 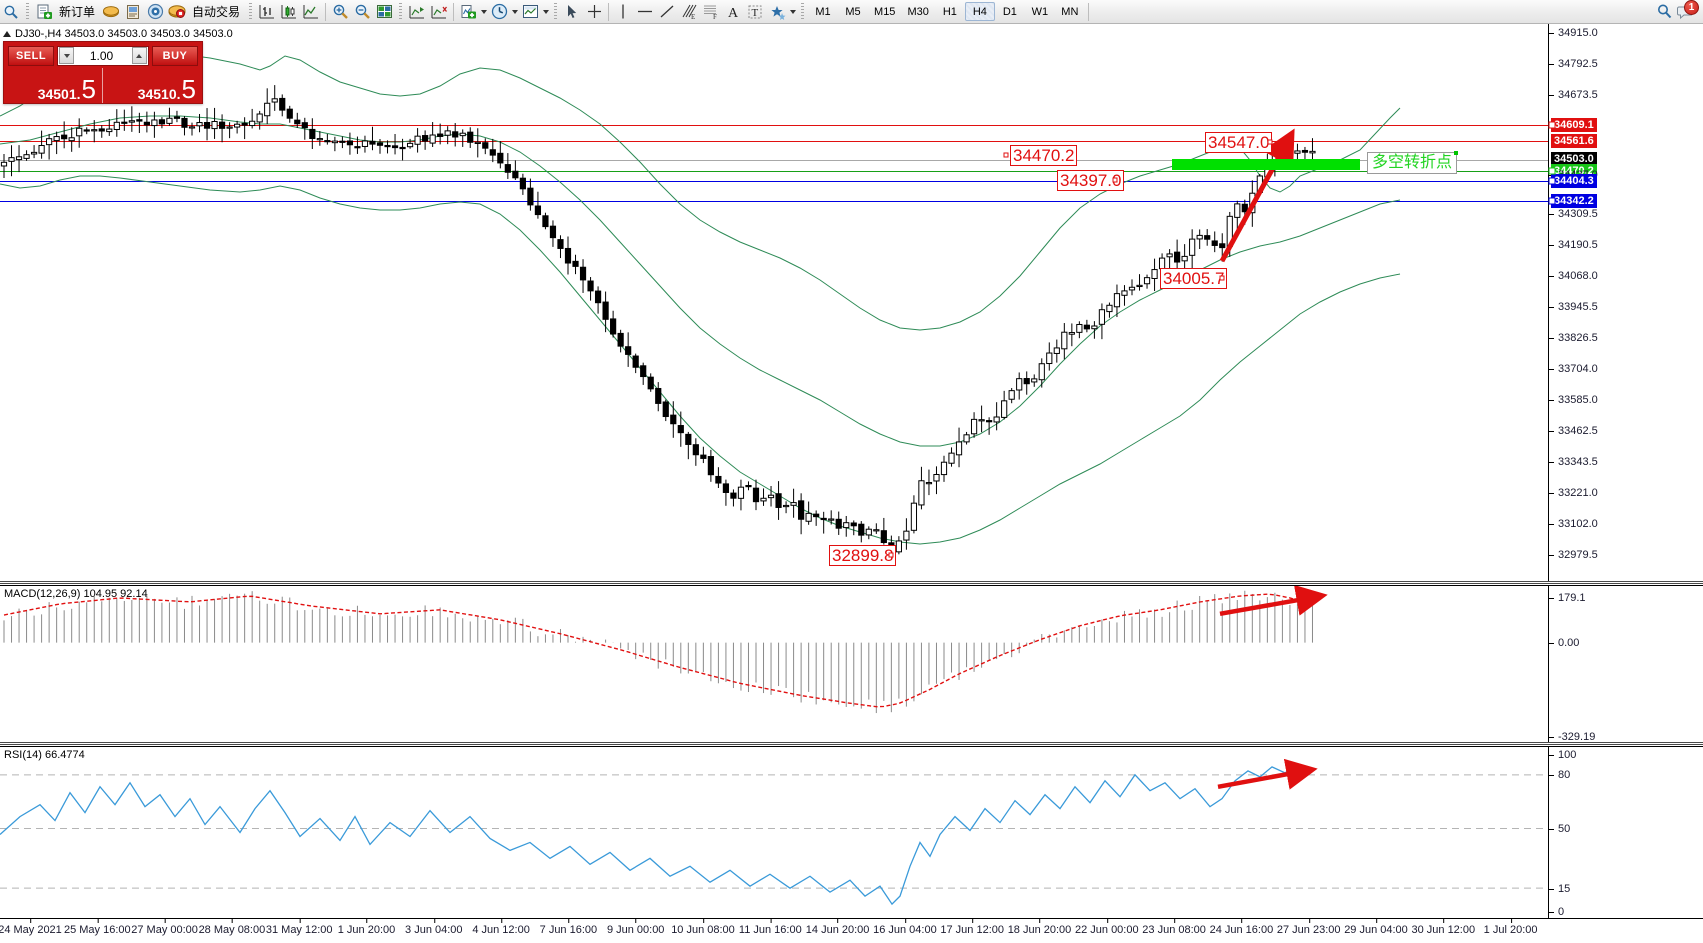 I want to click on new-order-icon, so click(x=44, y=11).